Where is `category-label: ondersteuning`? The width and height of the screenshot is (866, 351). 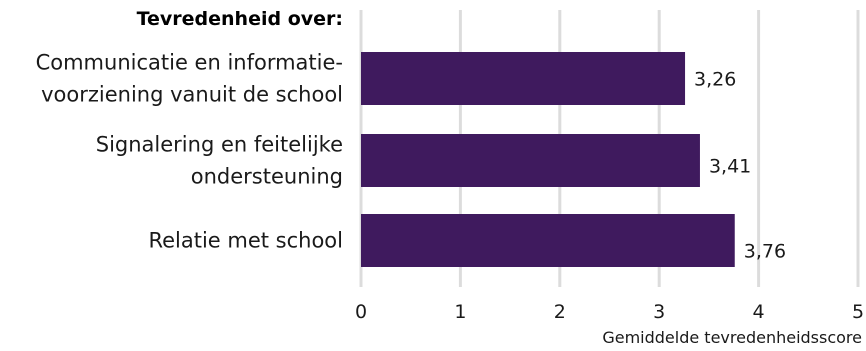
category-label: ondersteuning is located at coordinates (267, 177).